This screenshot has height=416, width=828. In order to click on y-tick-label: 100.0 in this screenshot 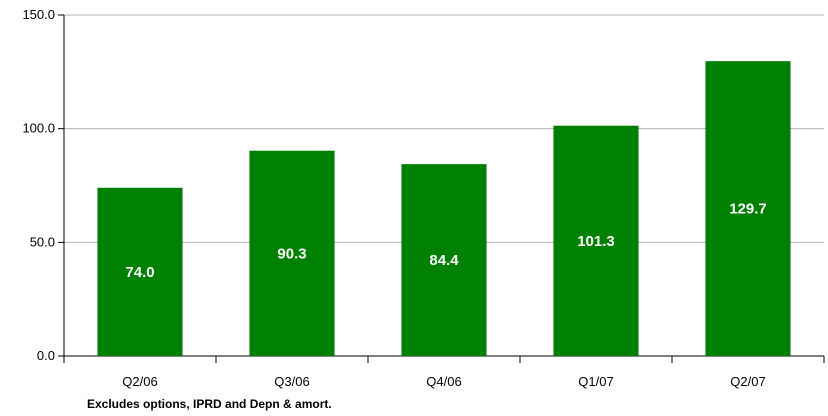, I will do `click(38, 128)`.